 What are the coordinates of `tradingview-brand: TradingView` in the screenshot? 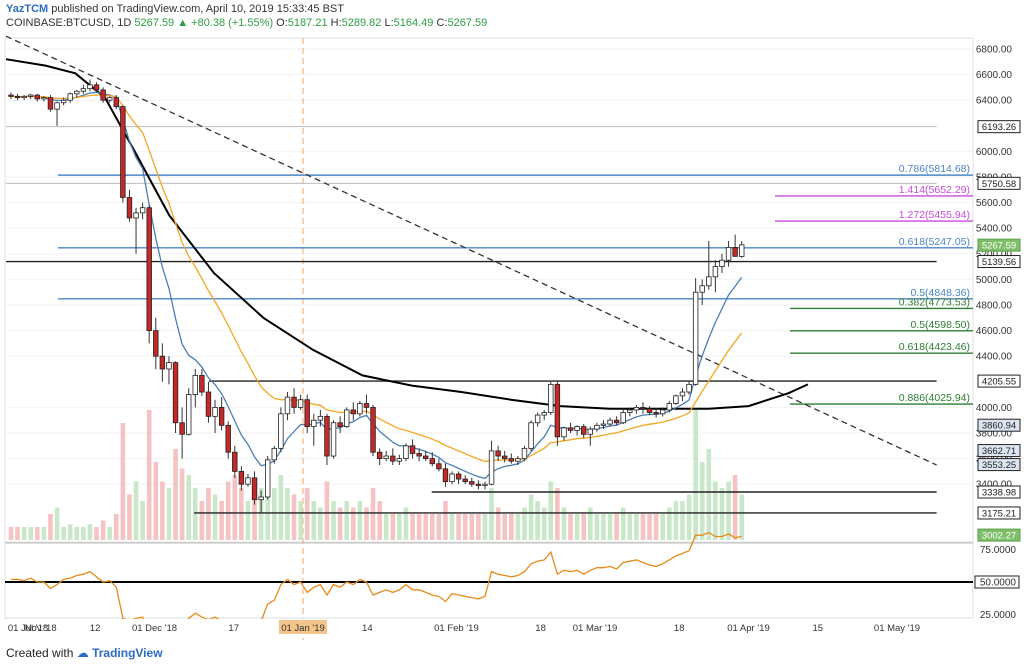 It's located at (127, 653).